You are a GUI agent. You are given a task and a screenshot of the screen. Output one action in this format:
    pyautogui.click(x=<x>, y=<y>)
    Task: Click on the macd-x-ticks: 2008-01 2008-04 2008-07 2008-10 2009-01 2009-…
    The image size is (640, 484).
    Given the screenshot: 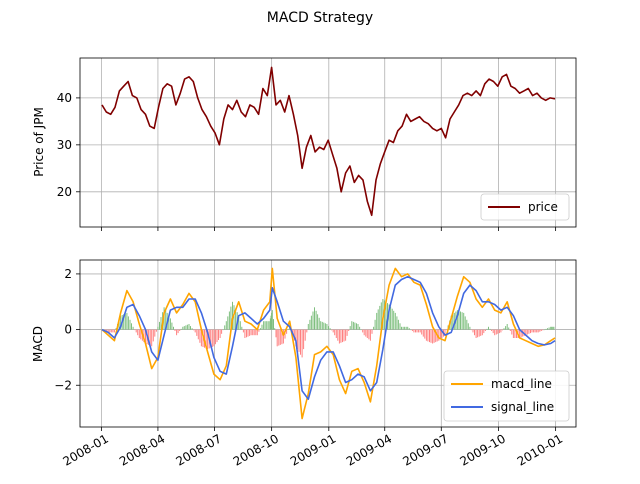 What is the action you would take?
    pyautogui.click(x=312, y=448)
    